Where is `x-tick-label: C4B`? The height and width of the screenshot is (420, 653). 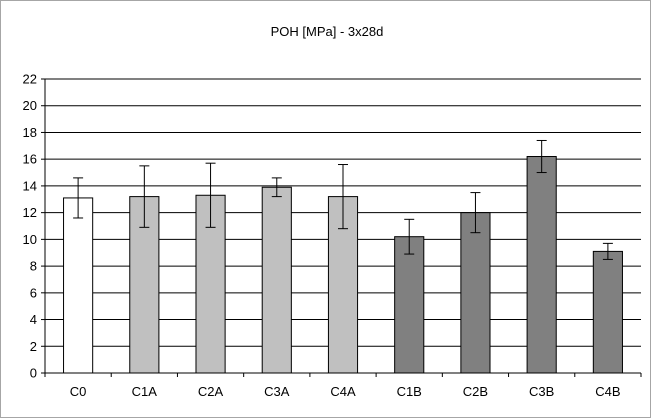 x-tick-label: C4B is located at coordinates (607, 391).